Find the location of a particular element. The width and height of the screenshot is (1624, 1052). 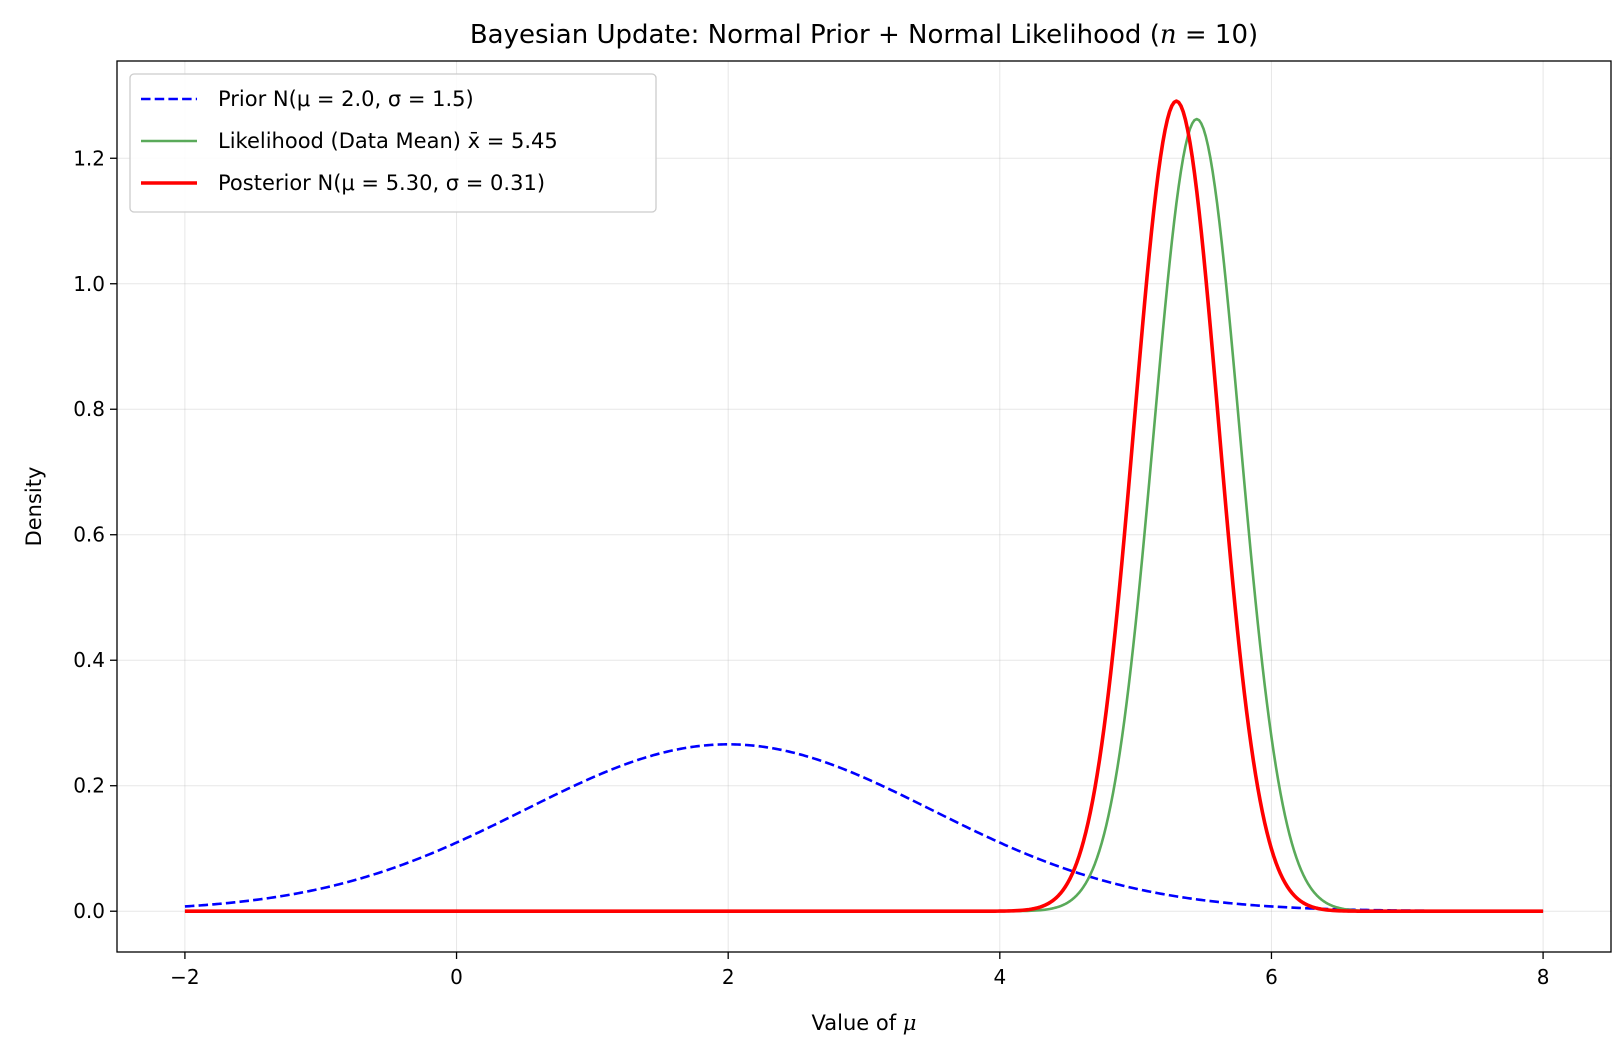

legend-posterior: Posterior N(μ = 5.30, σ = 0.31) is located at coordinates (343, 183).